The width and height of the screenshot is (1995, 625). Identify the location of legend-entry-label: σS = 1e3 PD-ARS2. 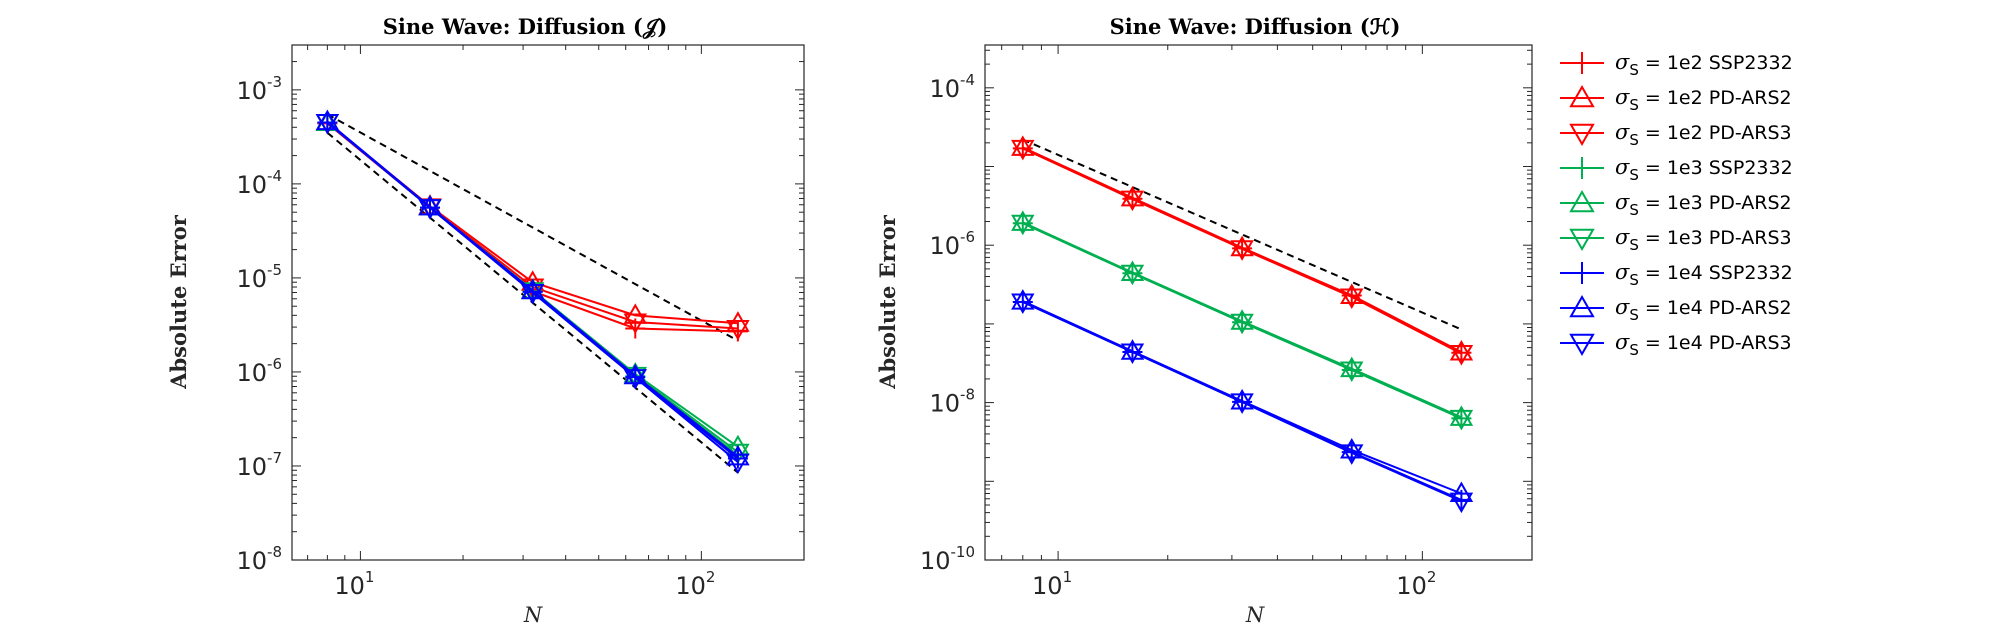
(1703, 204).